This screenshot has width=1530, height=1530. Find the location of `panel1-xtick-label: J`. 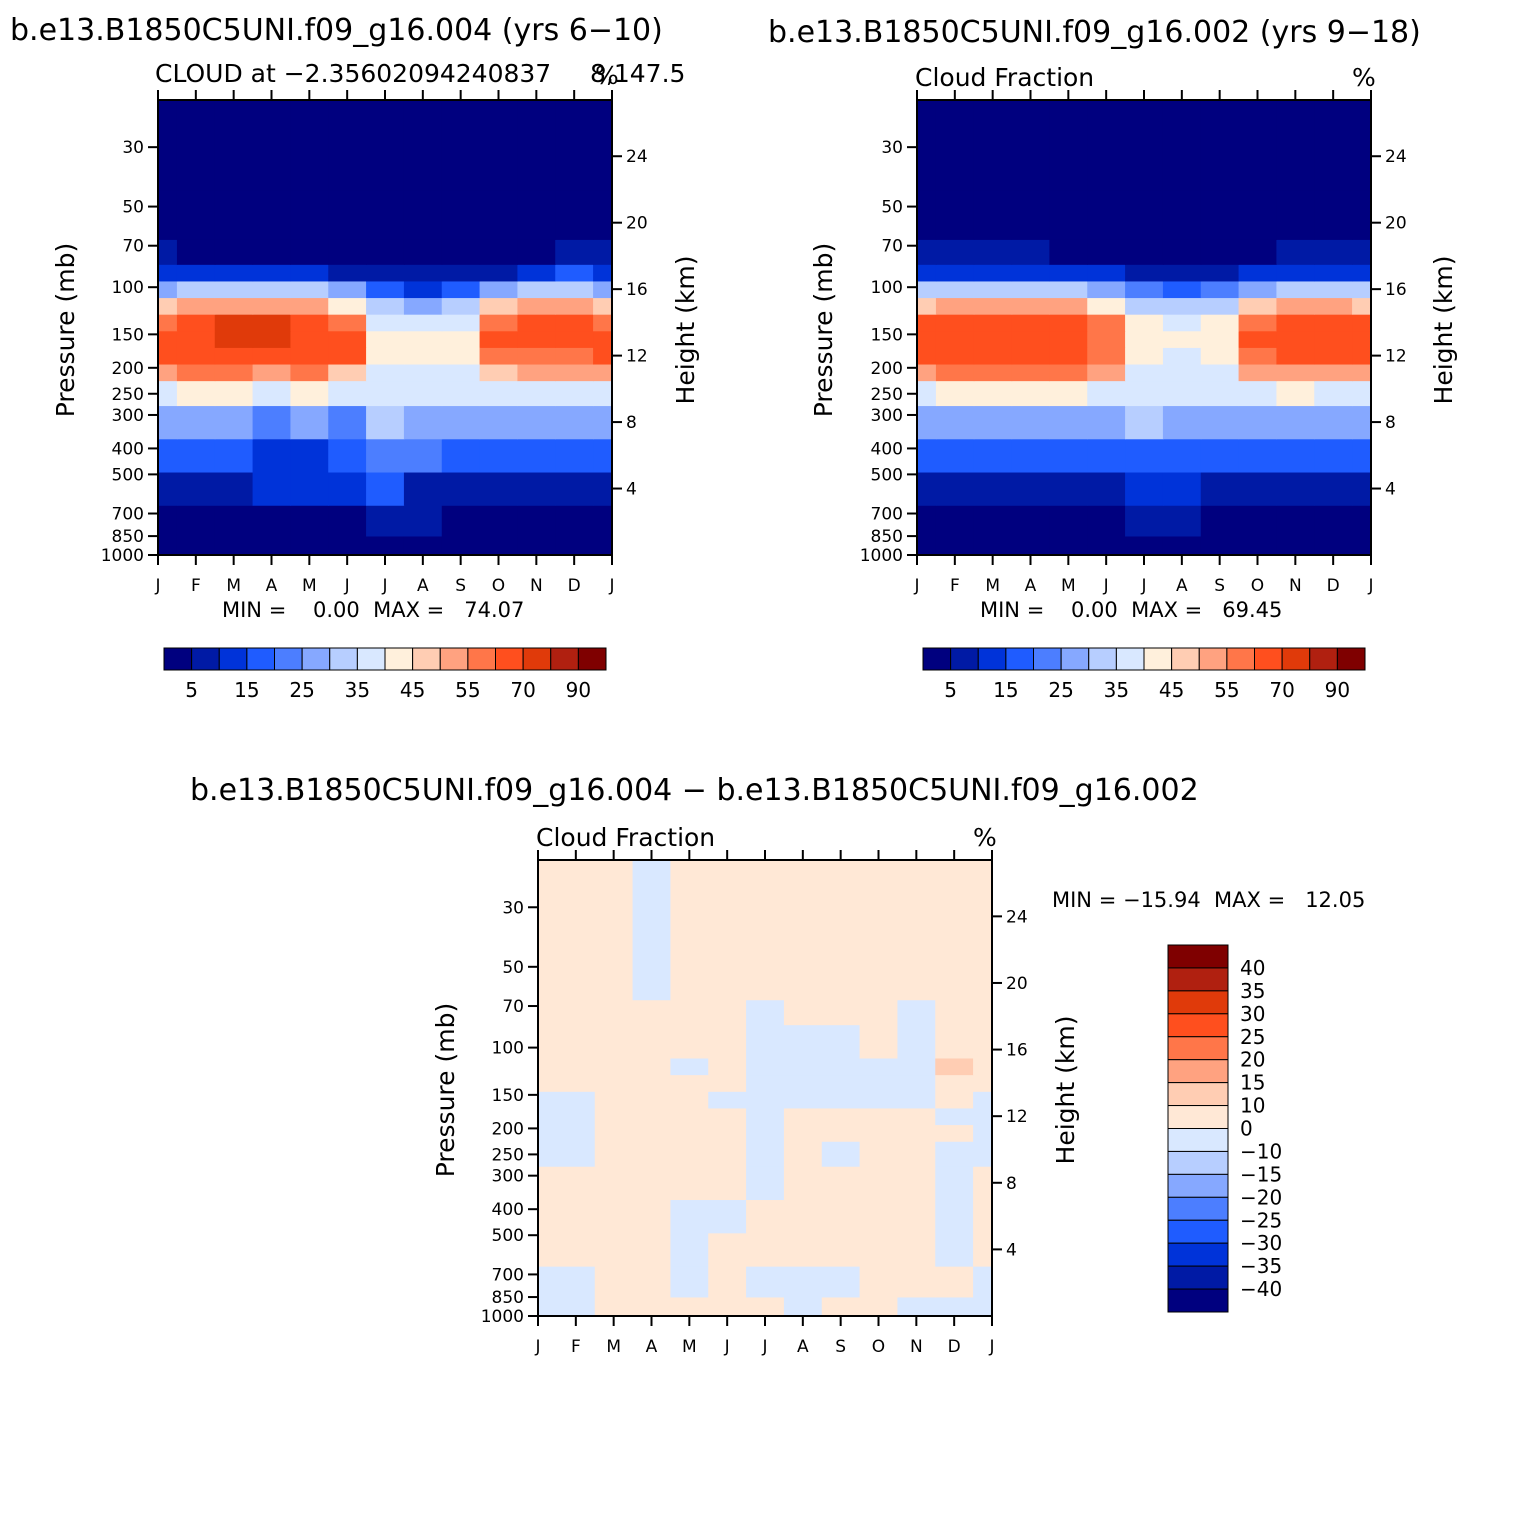

panel1-xtick-label: J is located at coordinates (611, 586).